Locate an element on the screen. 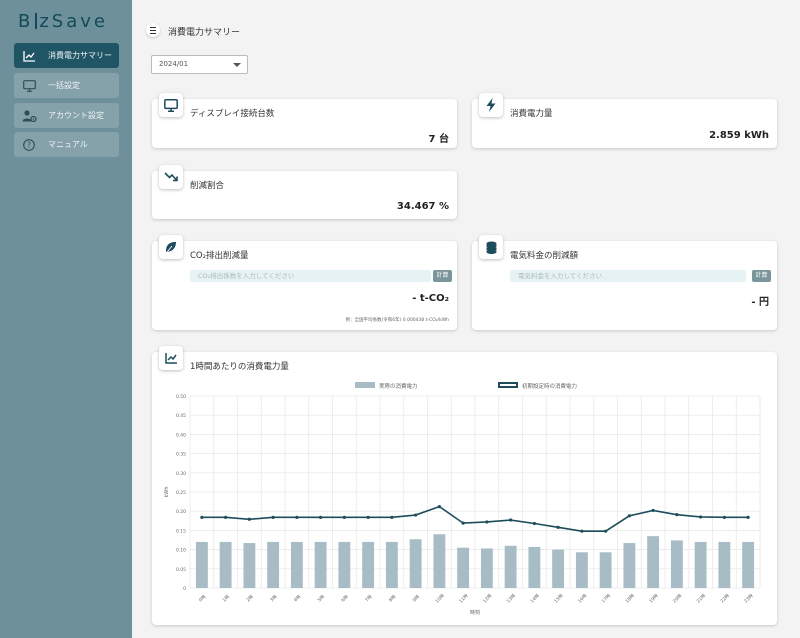 The height and width of the screenshot is (638, 800). x-tick-label: 17時 is located at coordinates (607, 599).